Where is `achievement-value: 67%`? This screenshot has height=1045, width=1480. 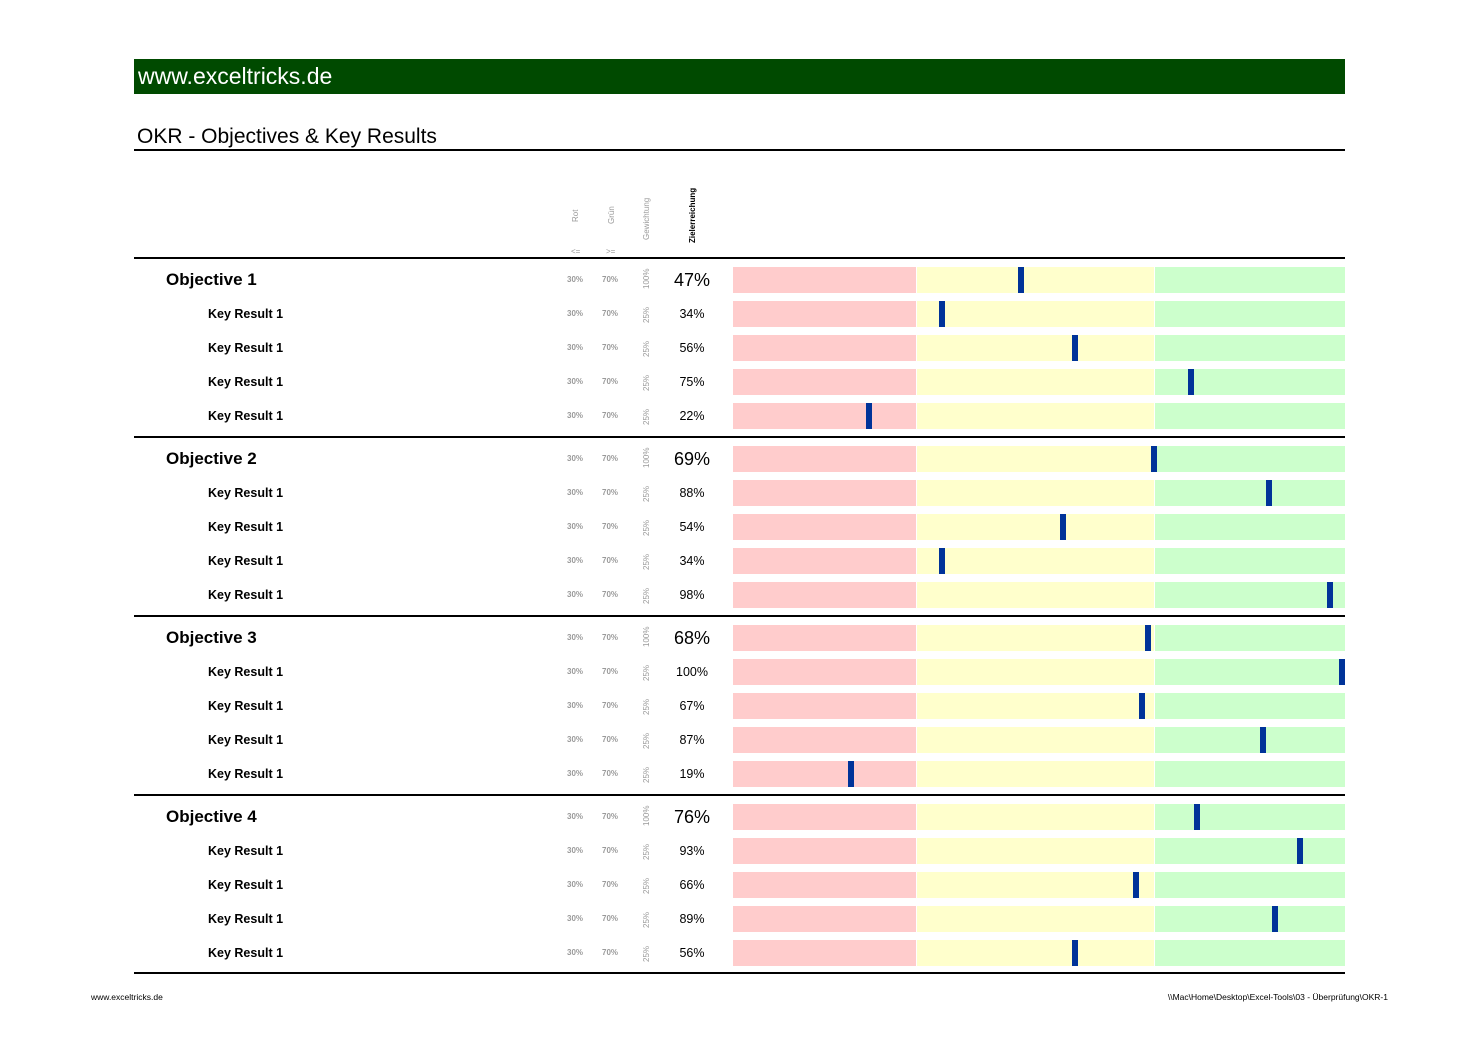 achievement-value: 67% is located at coordinates (692, 706).